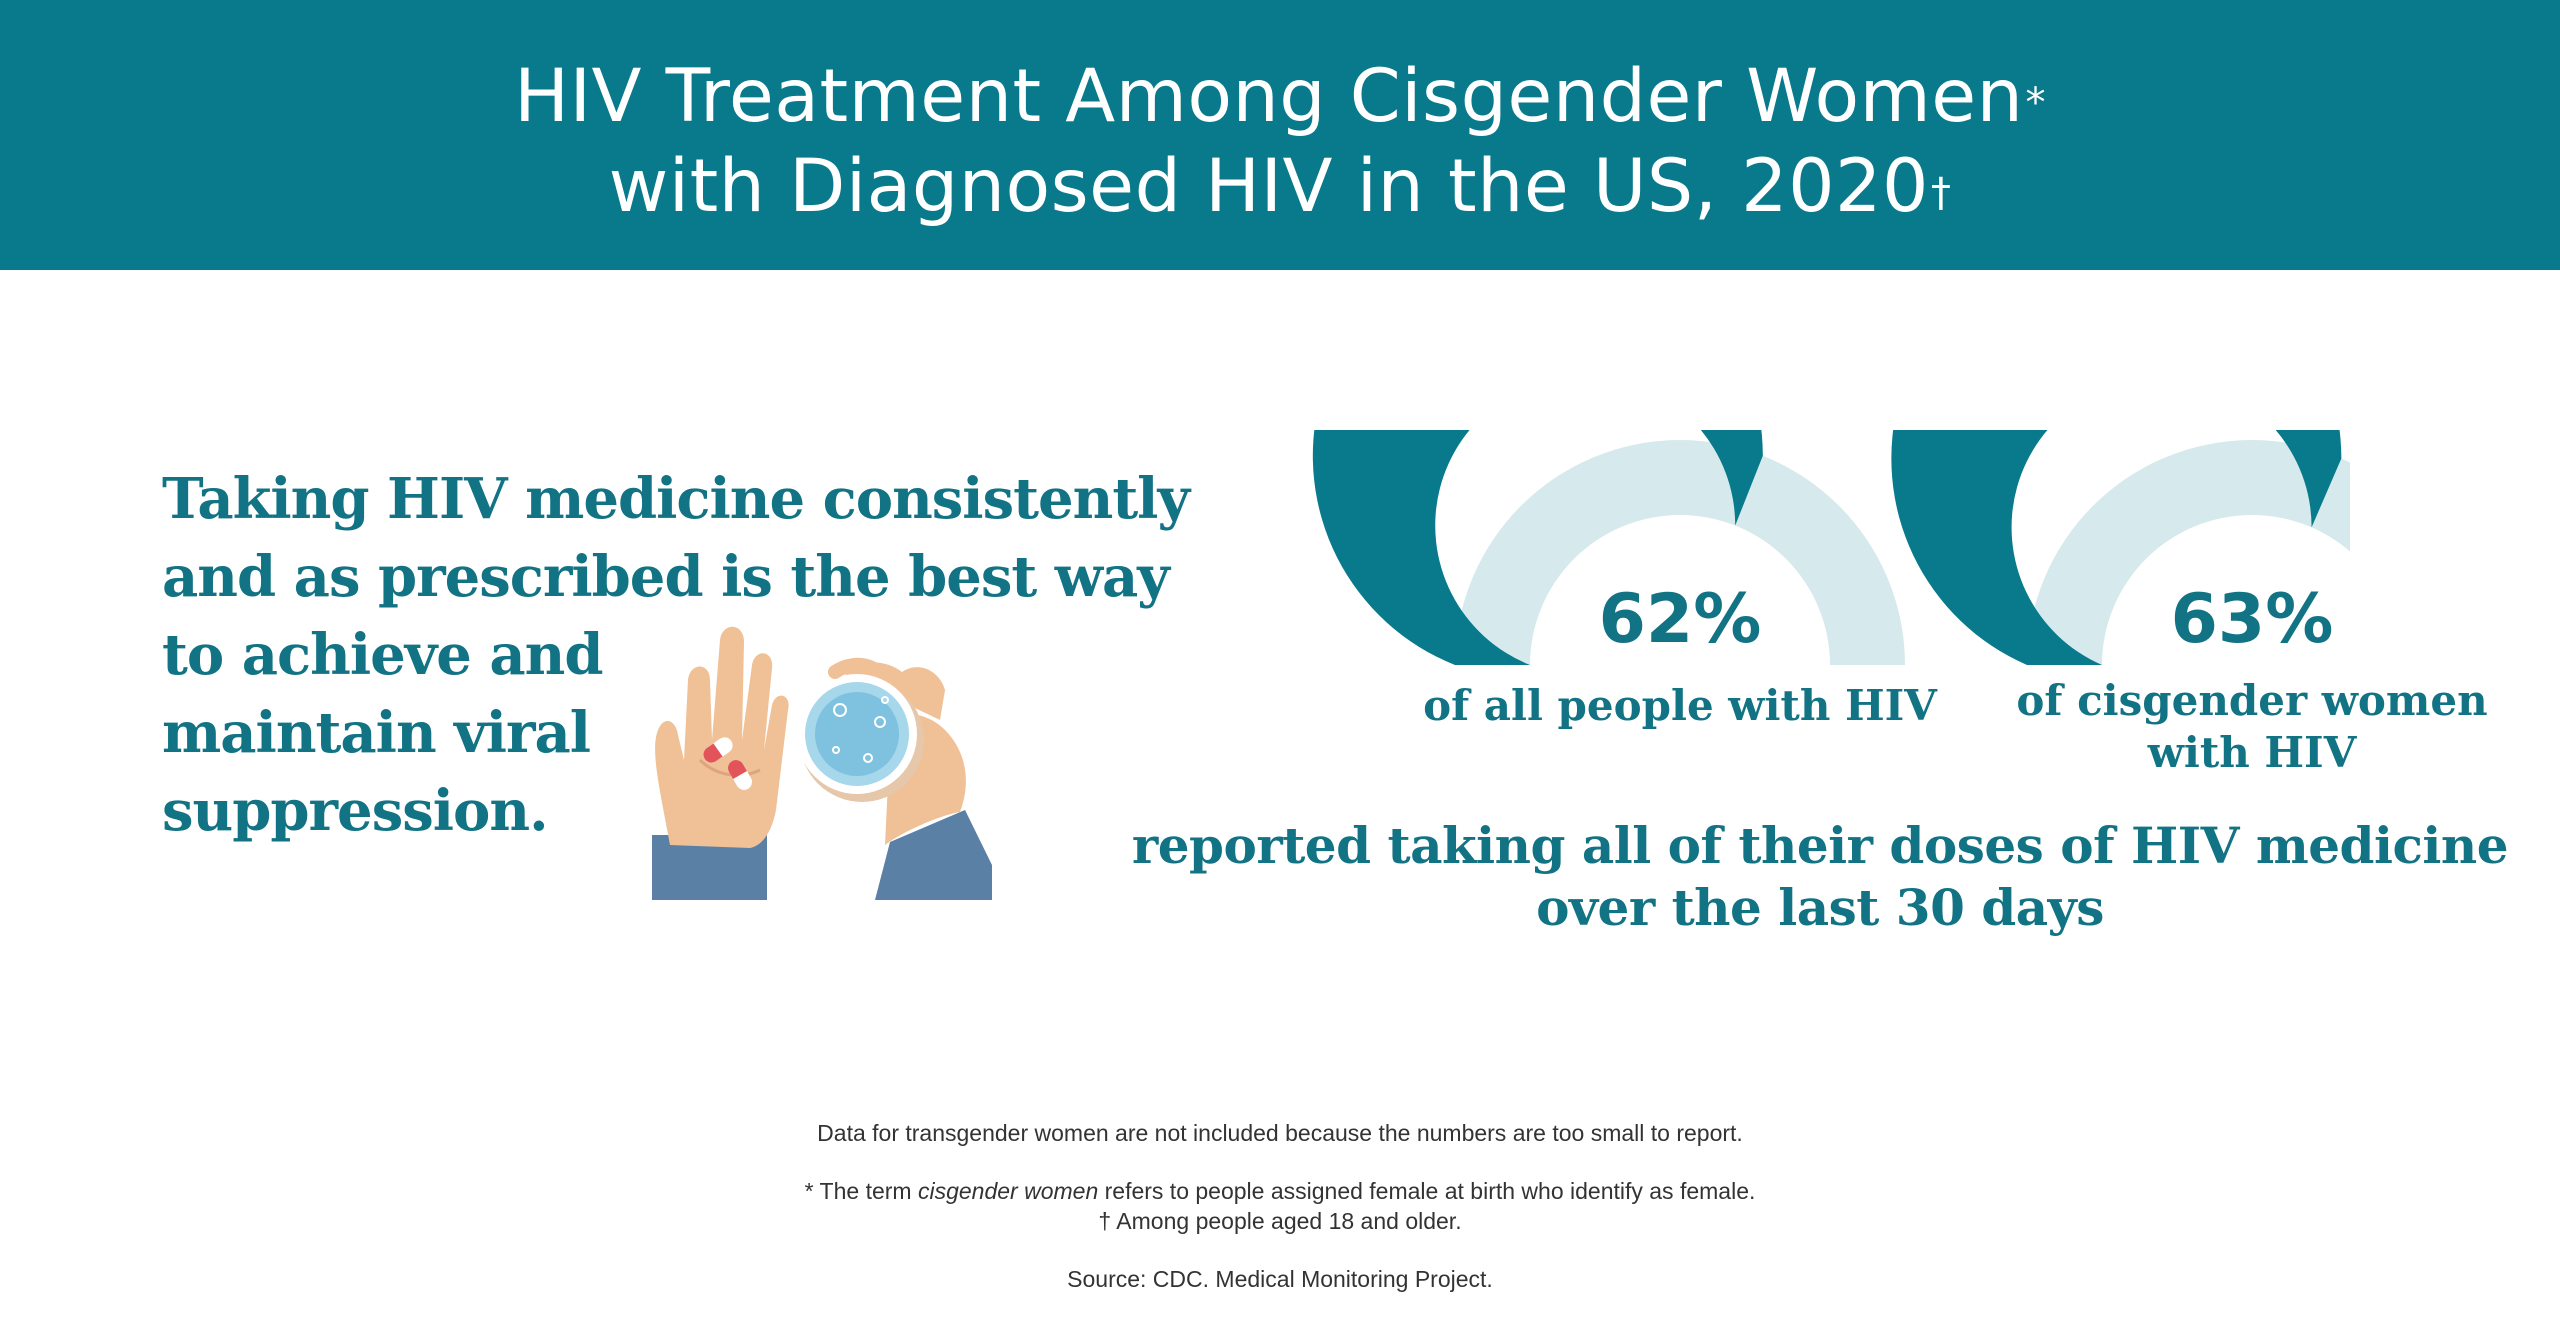  I want to click on key-message-line-5: suppression., so click(355, 811).